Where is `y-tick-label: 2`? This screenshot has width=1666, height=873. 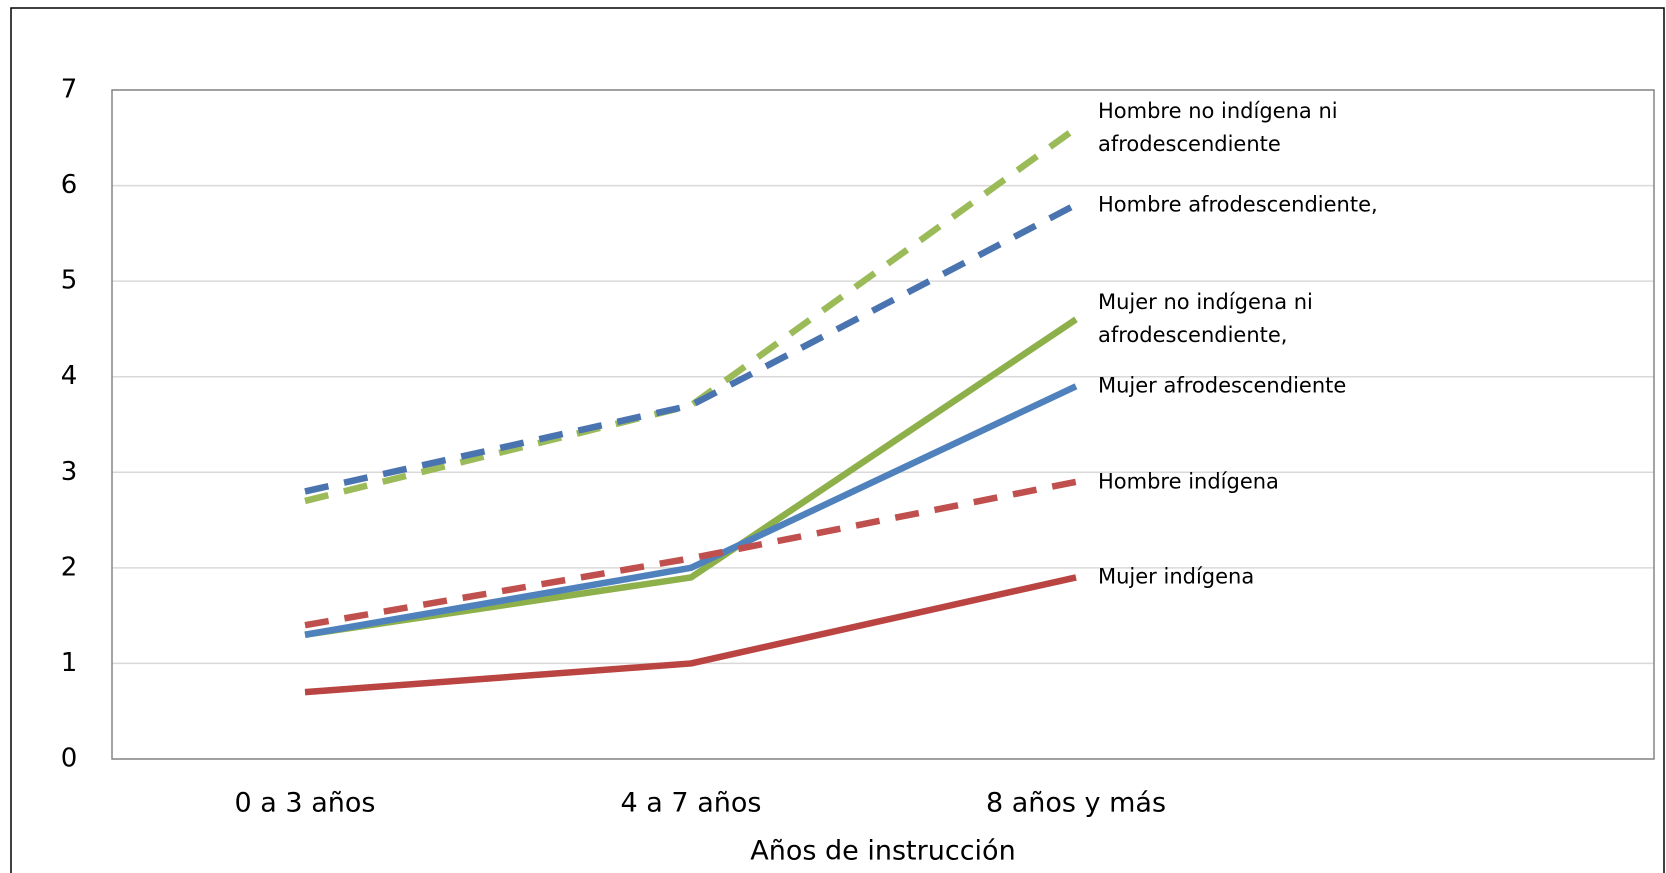 y-tick-label: 2 is located at coordinates (69, 567).